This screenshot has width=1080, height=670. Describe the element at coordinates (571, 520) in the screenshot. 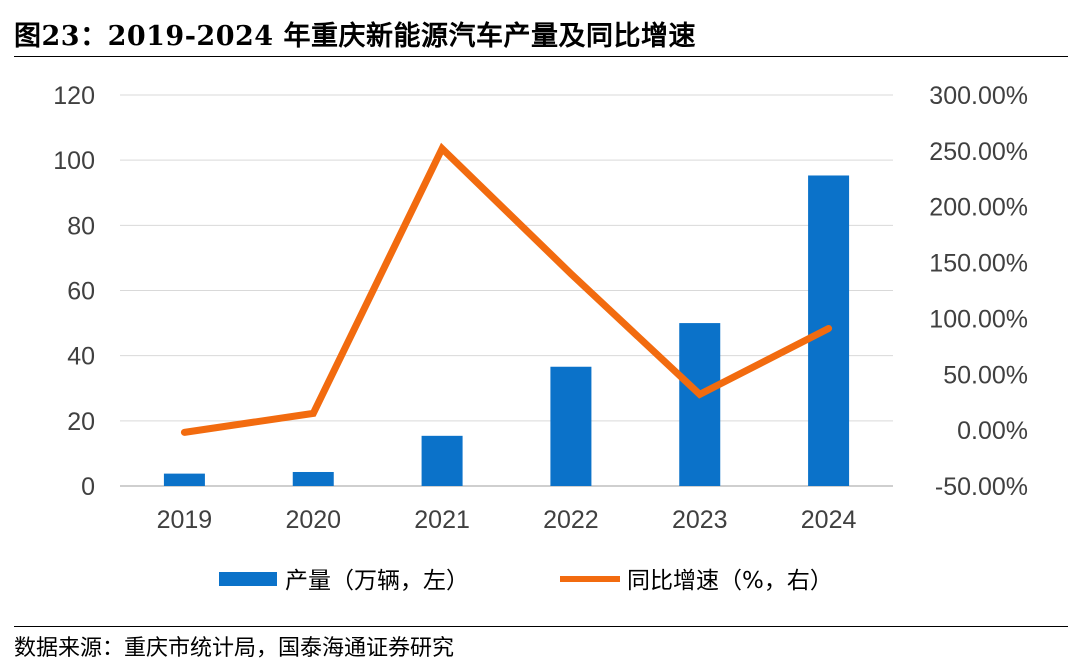

I see `x-tick-label: 2022` at that location.